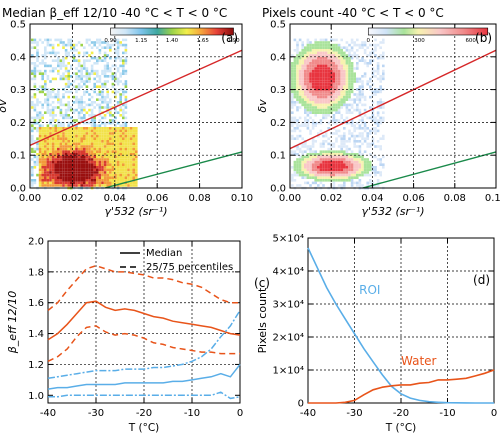 The width and height of the screenshot is (500, 445). Describe the element at coordinates (278, 189) in the screenshot. I see `panel-b-ytick-label: 0.0` at that location.